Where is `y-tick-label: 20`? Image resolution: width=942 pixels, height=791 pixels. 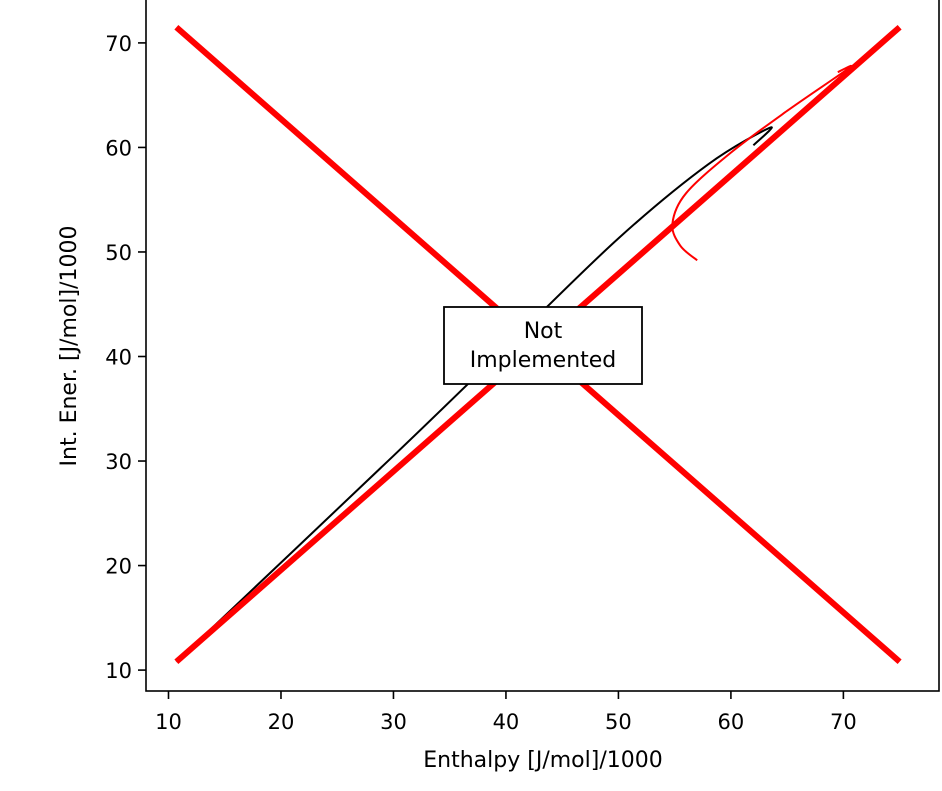
y-tick-label: 20 is located at coordinates (118, 567).